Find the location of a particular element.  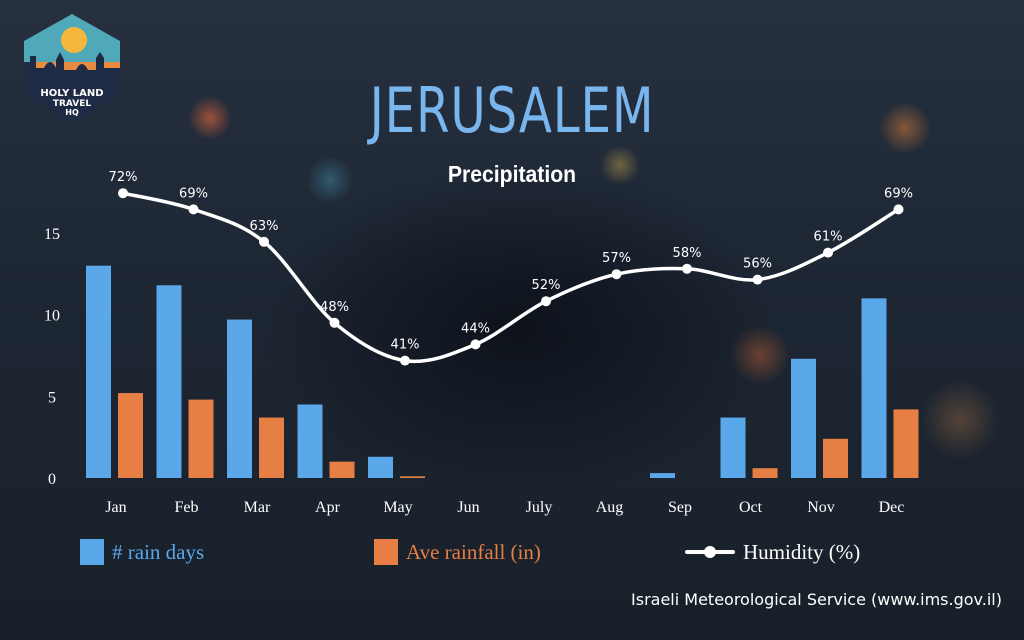

legend-rainfall: Ave rainfall (in) is located at coordinates (457, 552).